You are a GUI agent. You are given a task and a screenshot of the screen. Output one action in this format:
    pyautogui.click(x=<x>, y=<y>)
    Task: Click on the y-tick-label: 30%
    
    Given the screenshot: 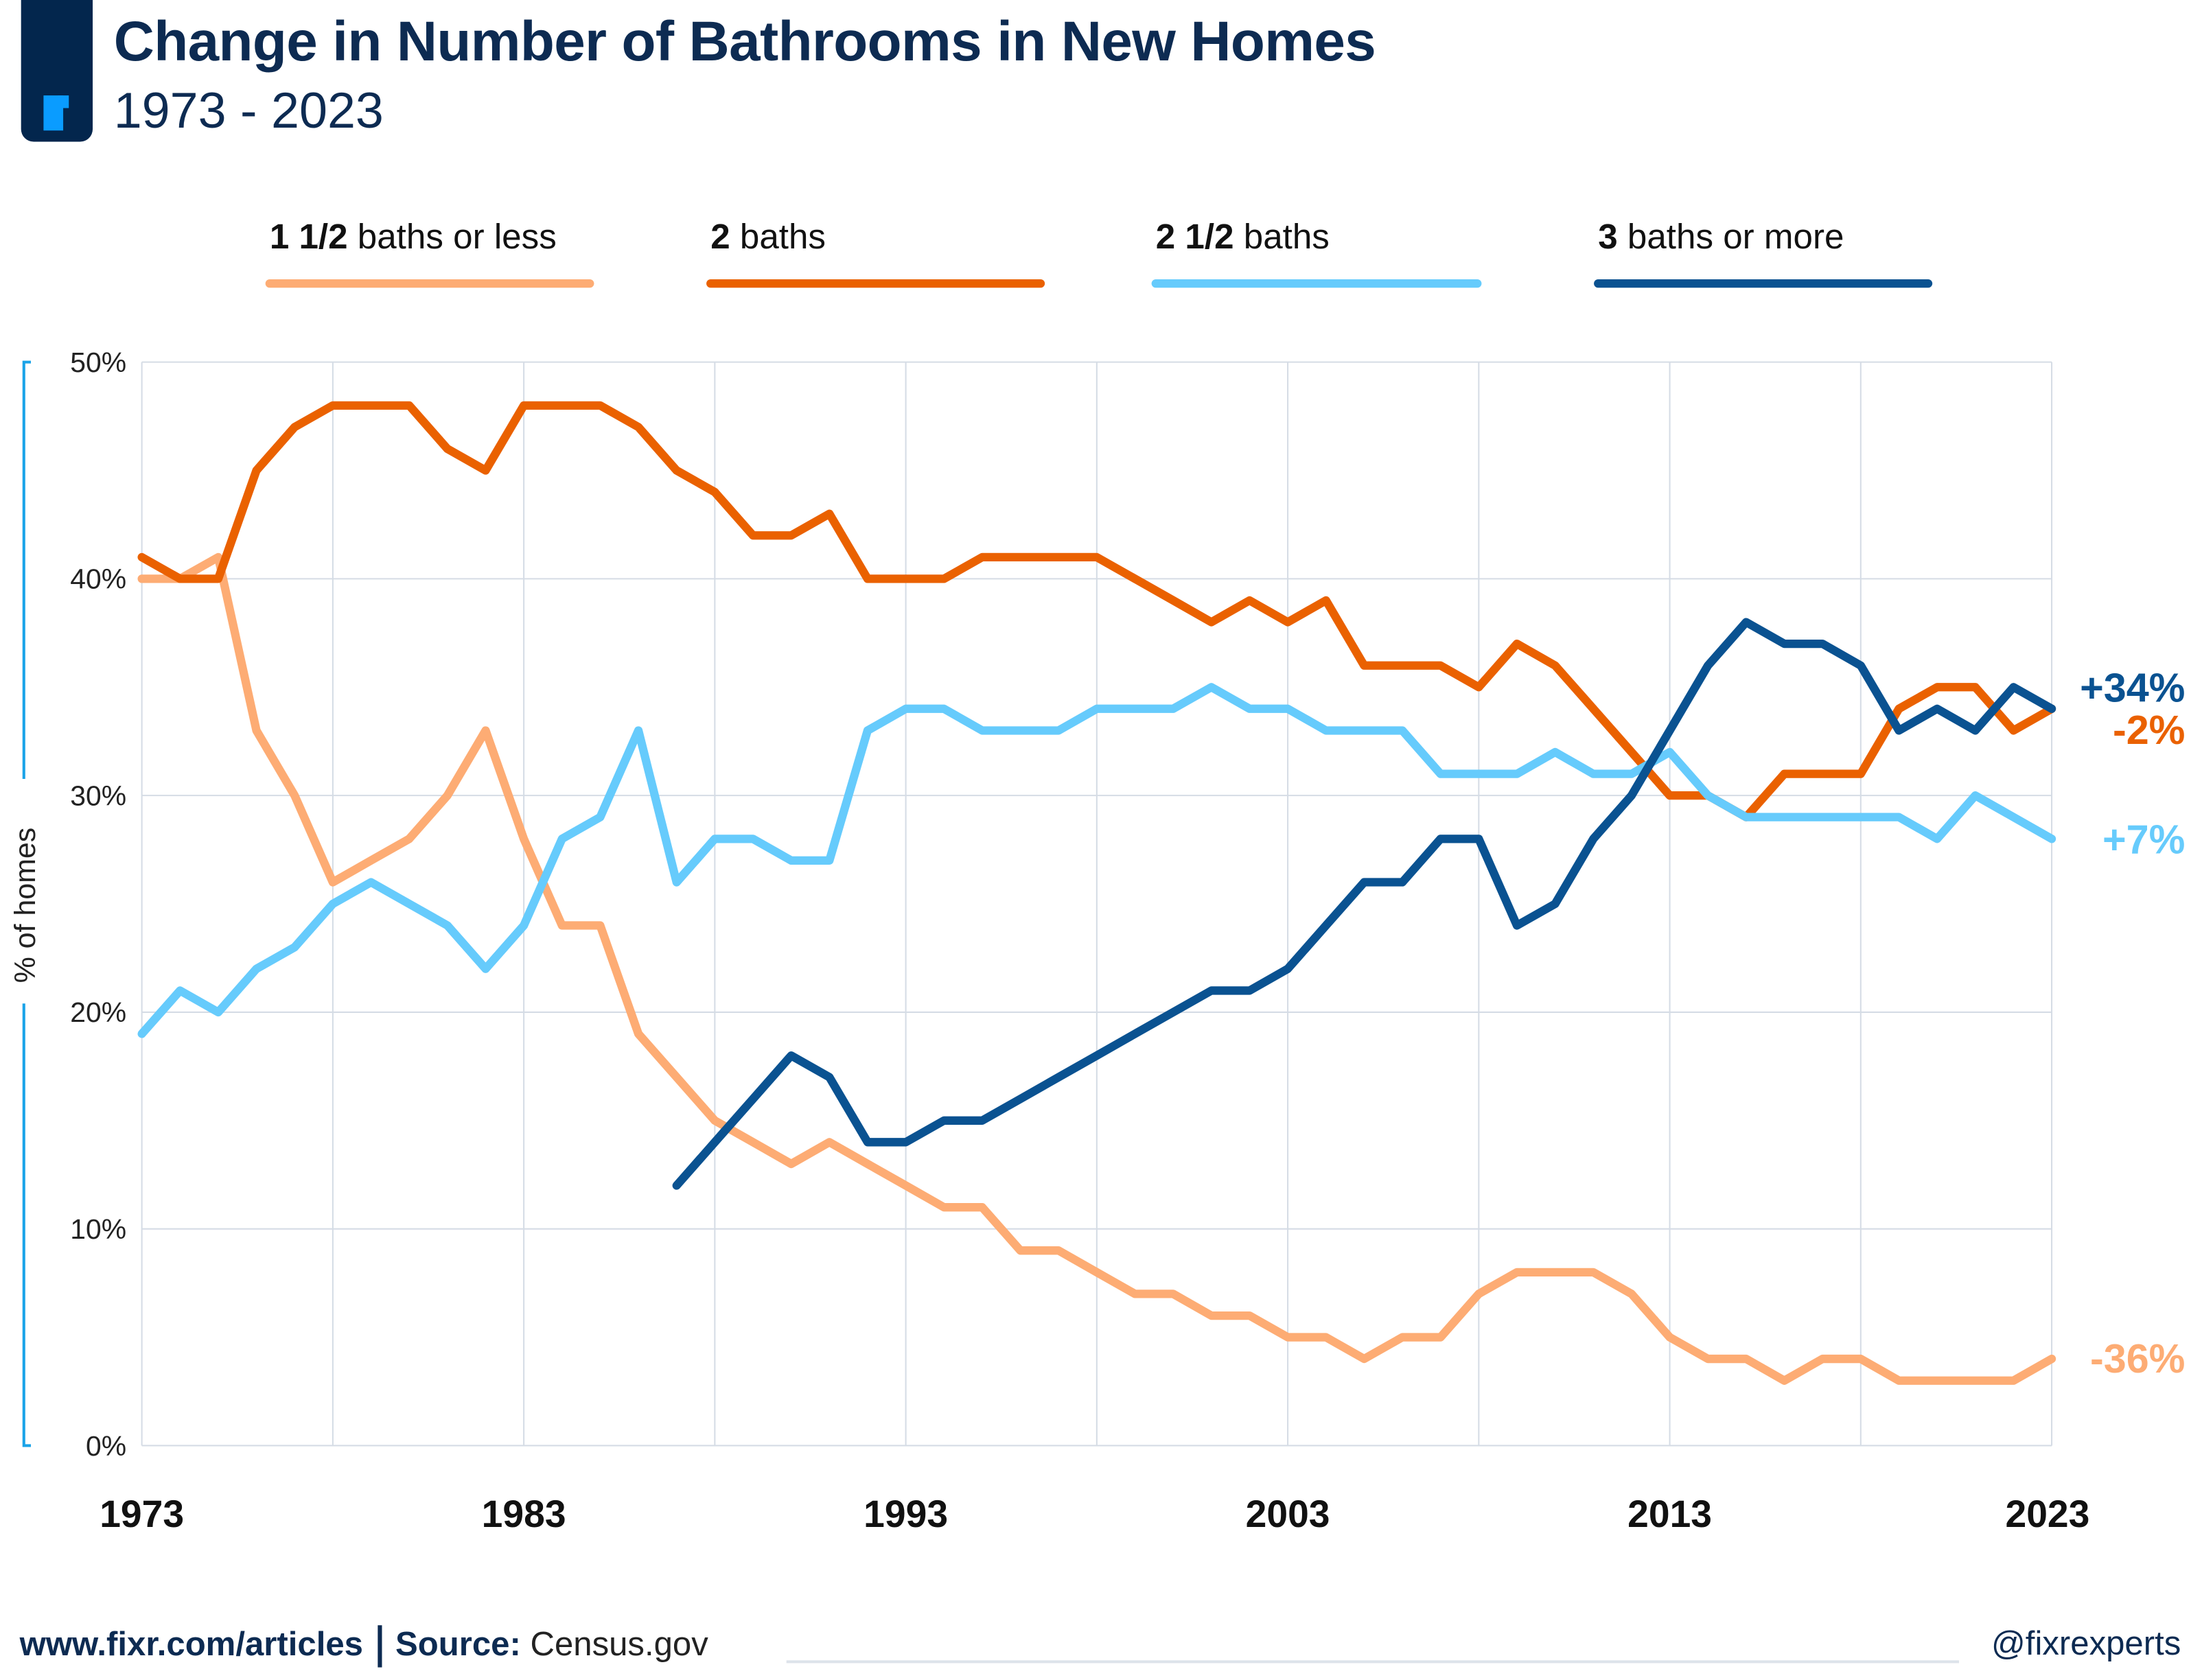 What is the action you would take?
    pyautogui.click(x=98, y=795)
    